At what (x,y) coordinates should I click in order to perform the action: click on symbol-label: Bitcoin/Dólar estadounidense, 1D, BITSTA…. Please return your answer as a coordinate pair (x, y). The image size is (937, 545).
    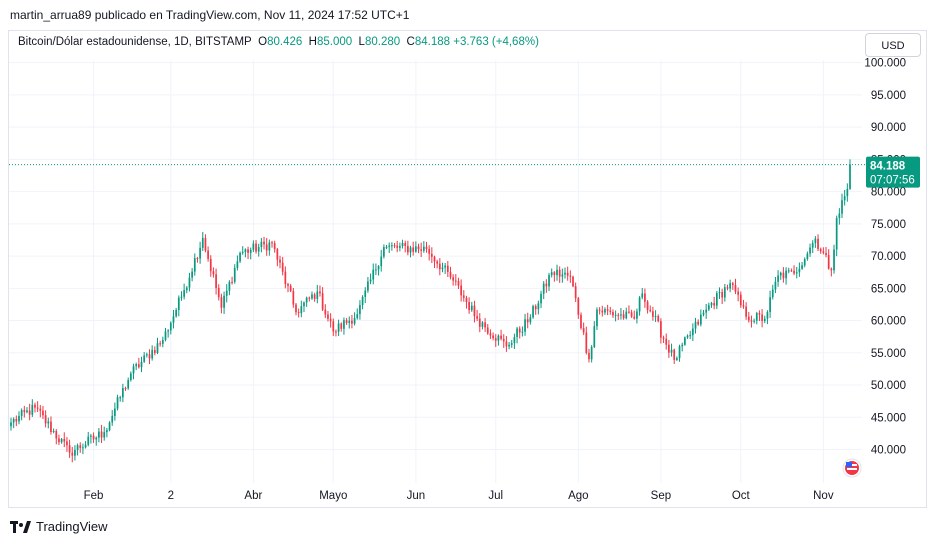
    Looking at the image, I should click on (135, 42).